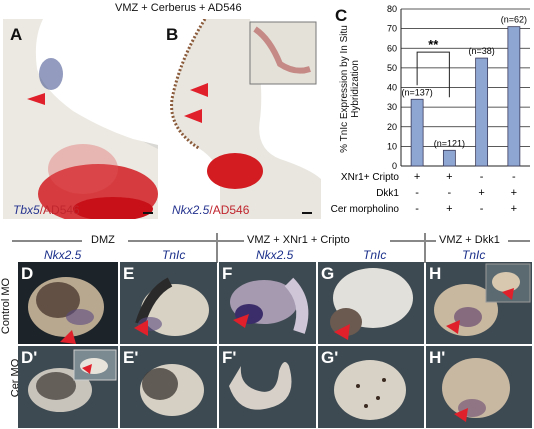 The height and width of the screenshot is (429, 534). I want to click on row-label-control-mo: Control MO, so click(6, 306).